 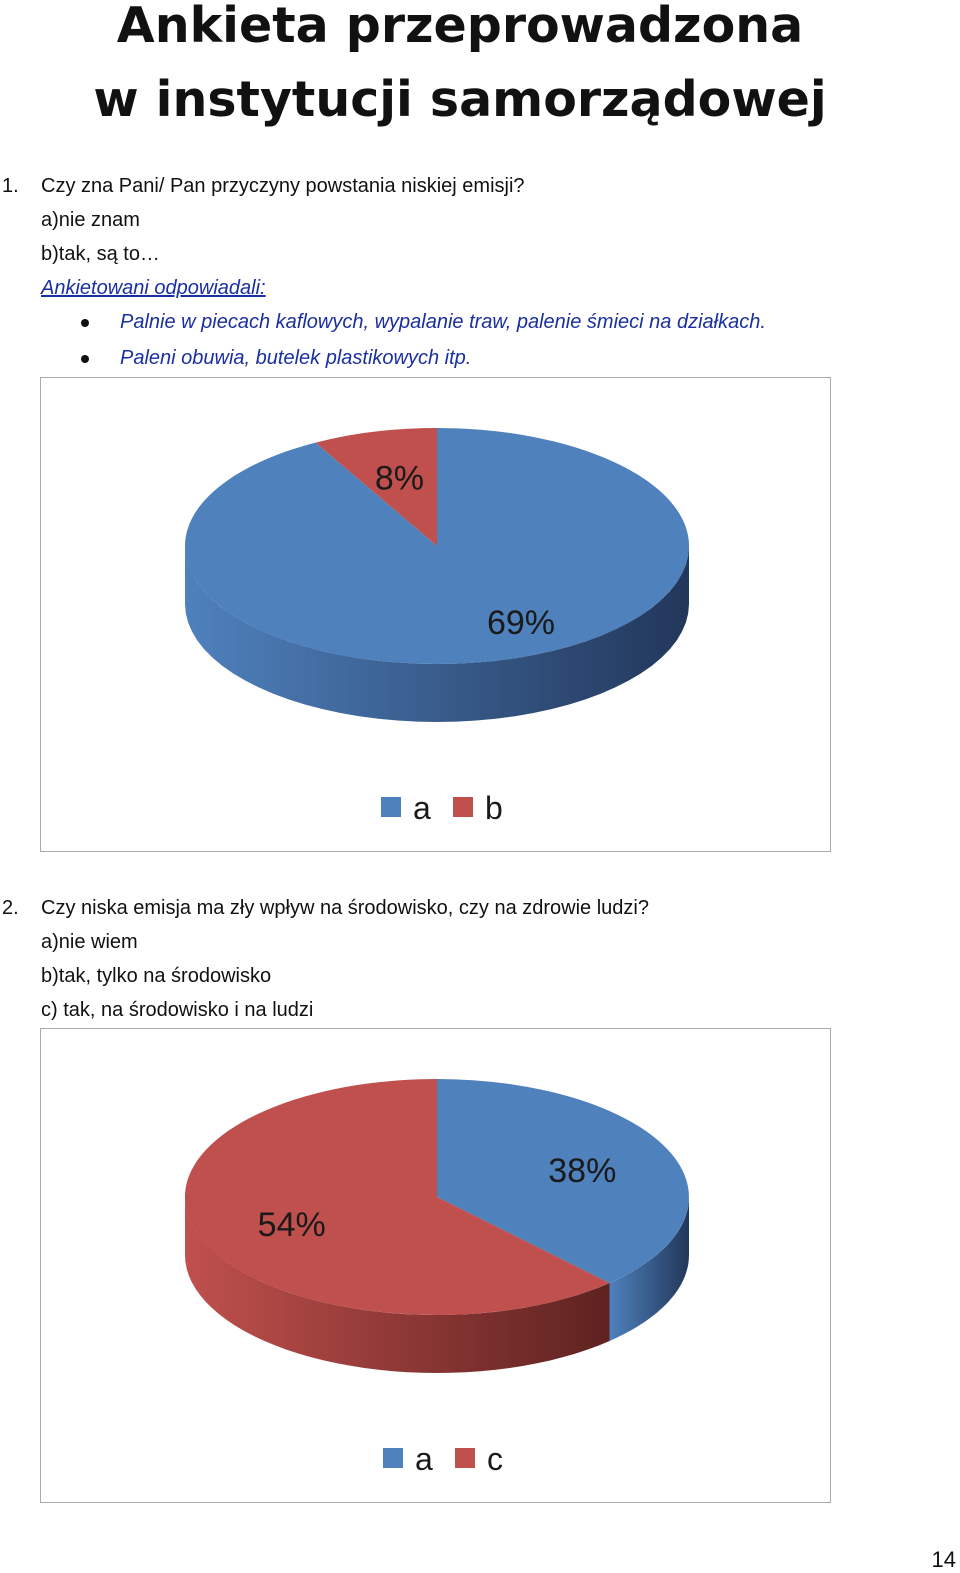 What do you see at coordinates (521, 623) in the screenshot?
I see `pie-data-label-a: 69%` at bounding box center [521, 623].